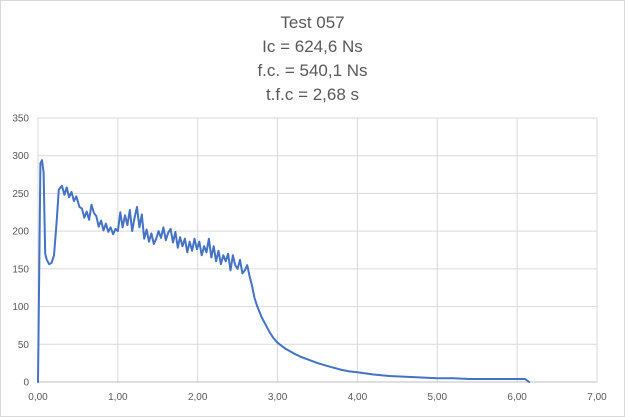 This screenshot has width=625, height=417. What do you see at coordinates (312, 22) in the screenshot?
I see `chart-title: Test 057` at bounding box center [312, 22].